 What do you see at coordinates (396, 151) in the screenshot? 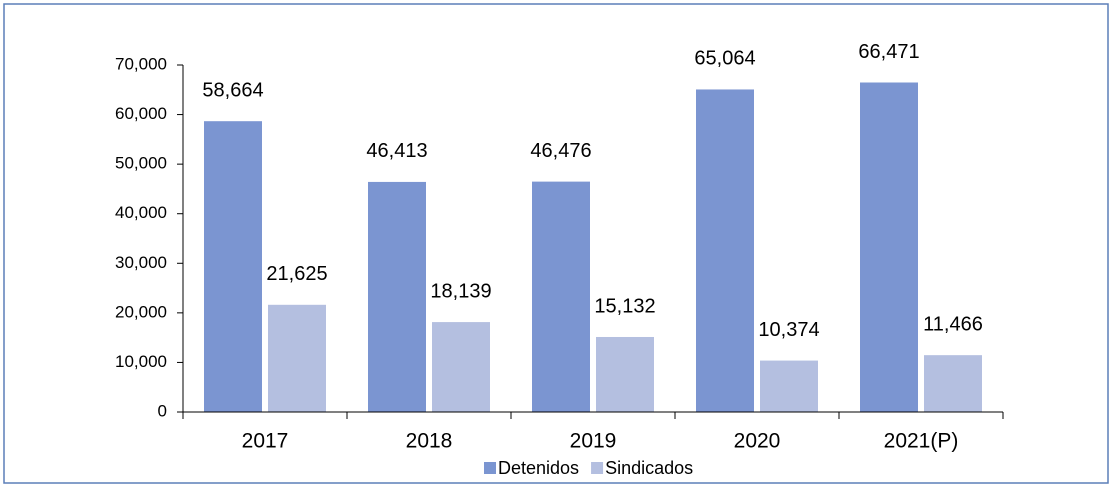
I see `value-label: 46,413` at bounding box center [396, 151].